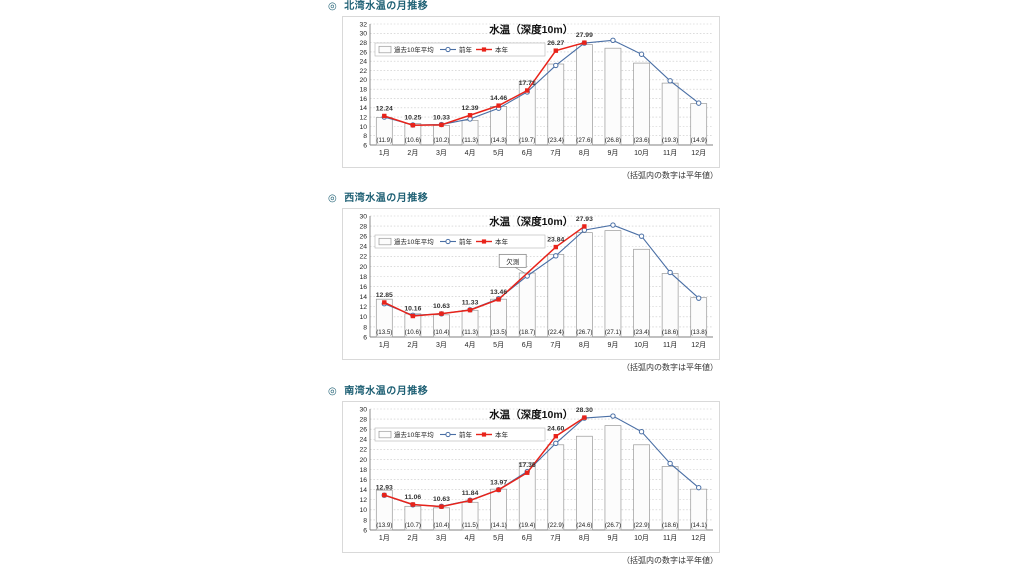  I want to click on section-title-text: 南湾水温の月推移, so click(386, 391).